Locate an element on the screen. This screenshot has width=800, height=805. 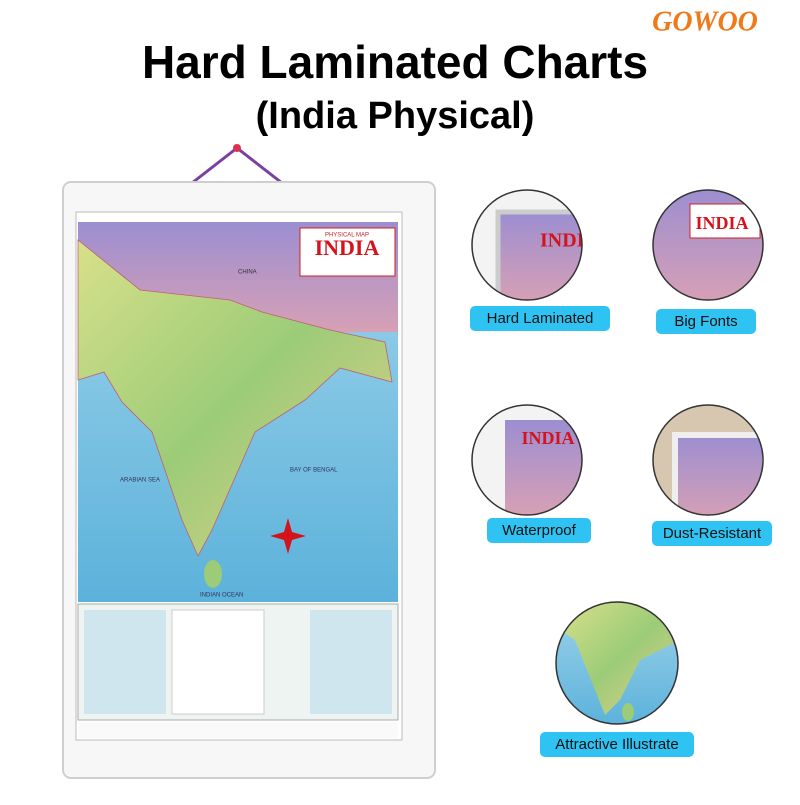
feature-label: Attractive Illustrate is located at coordinates (616, 744).